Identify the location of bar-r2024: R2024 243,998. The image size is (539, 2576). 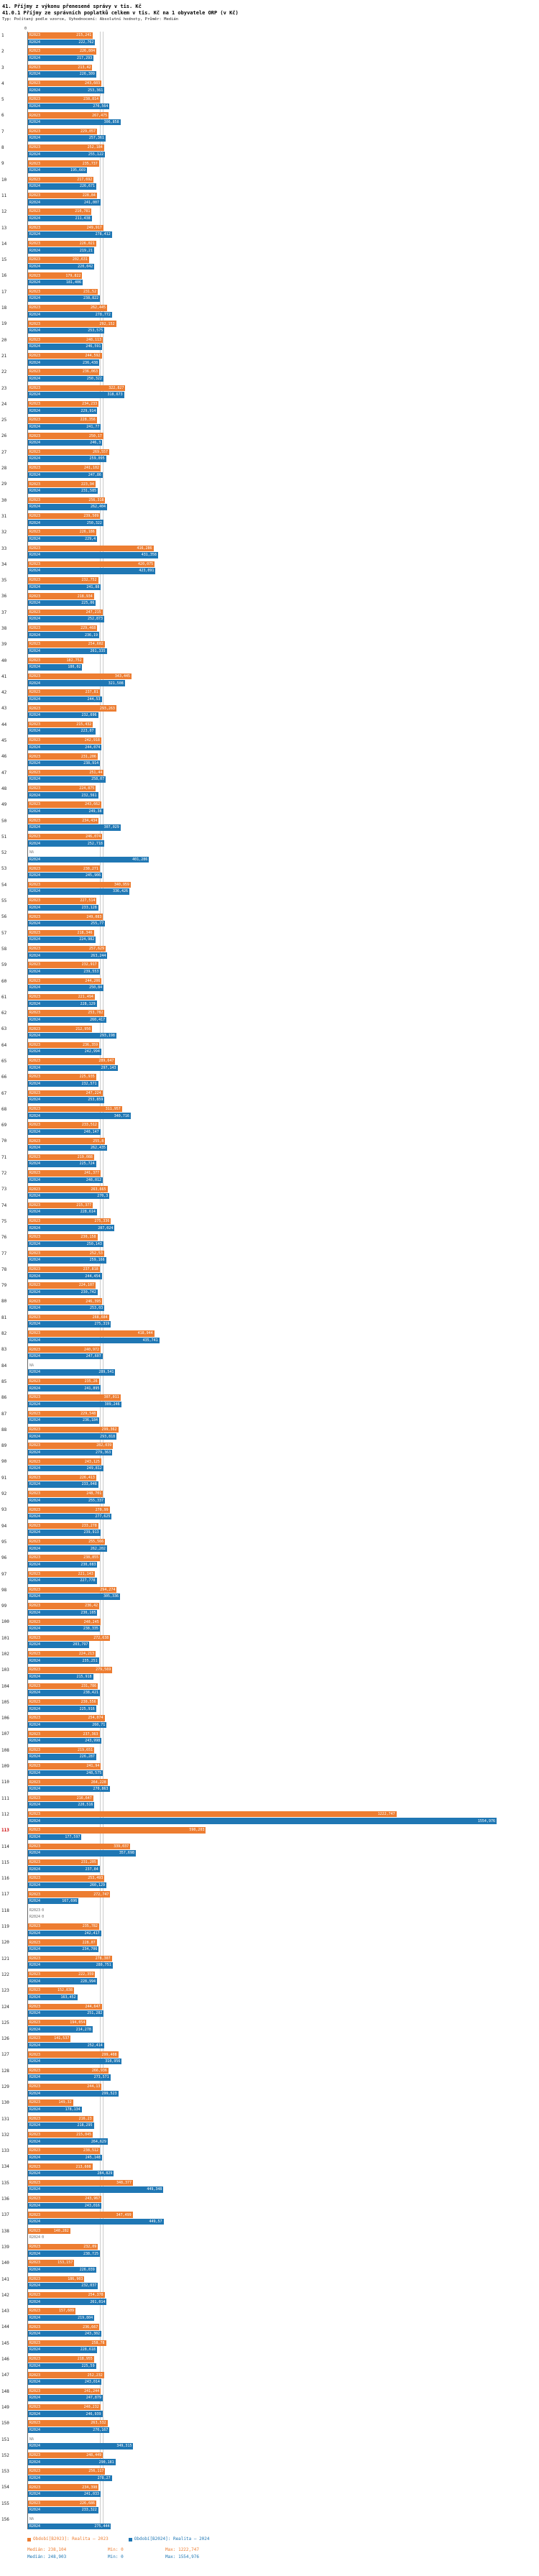
(65, 1740).